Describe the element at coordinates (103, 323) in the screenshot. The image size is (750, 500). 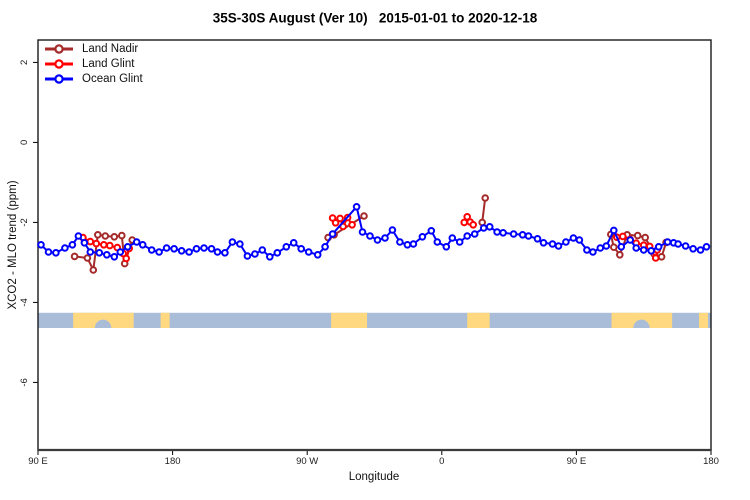
I see `coast-notch` at that location.